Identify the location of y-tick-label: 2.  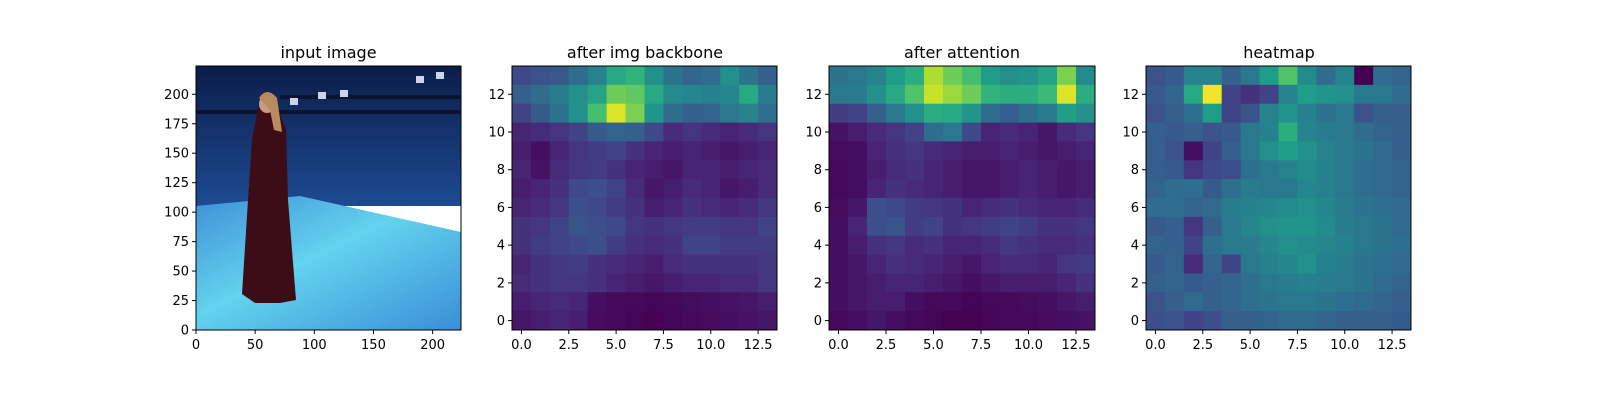
(818, 283).